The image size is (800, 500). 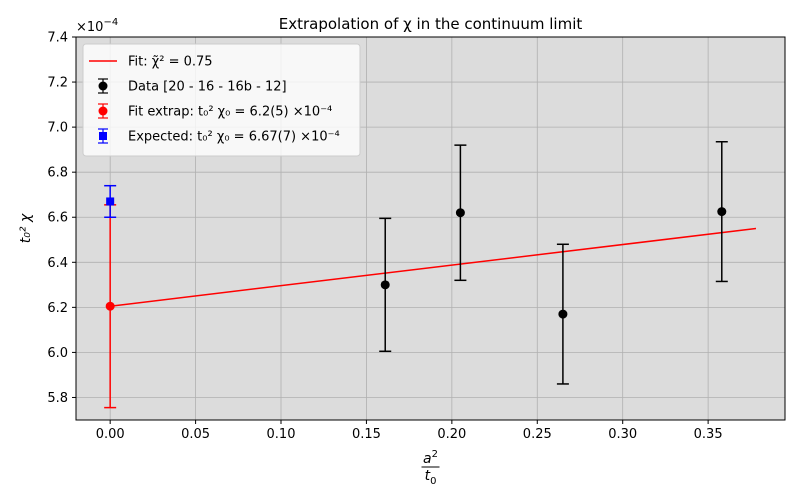 What do you see at coordinates (451, 434) in the screenshot?
I see `x-tick-label: 0.20` at bounding box center [451, 434].